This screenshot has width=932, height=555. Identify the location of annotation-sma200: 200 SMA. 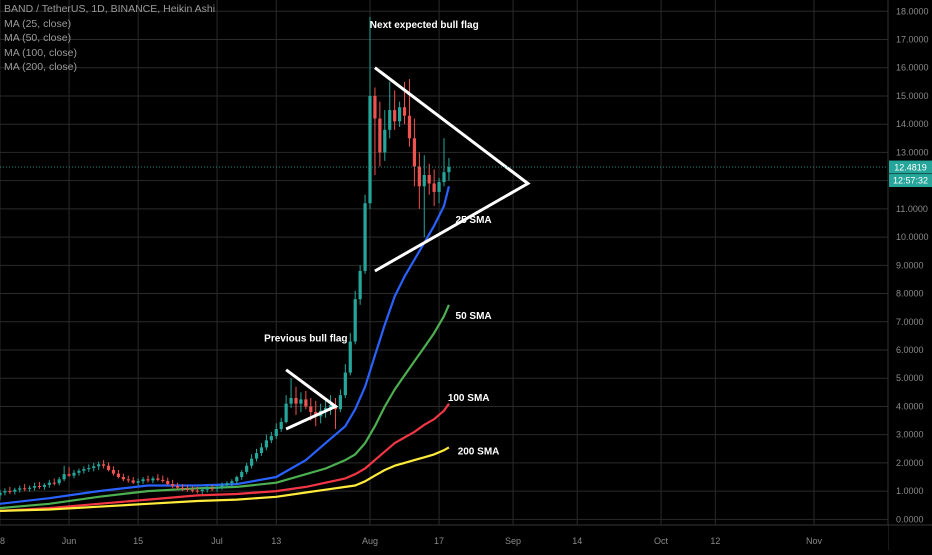
(479, 451).